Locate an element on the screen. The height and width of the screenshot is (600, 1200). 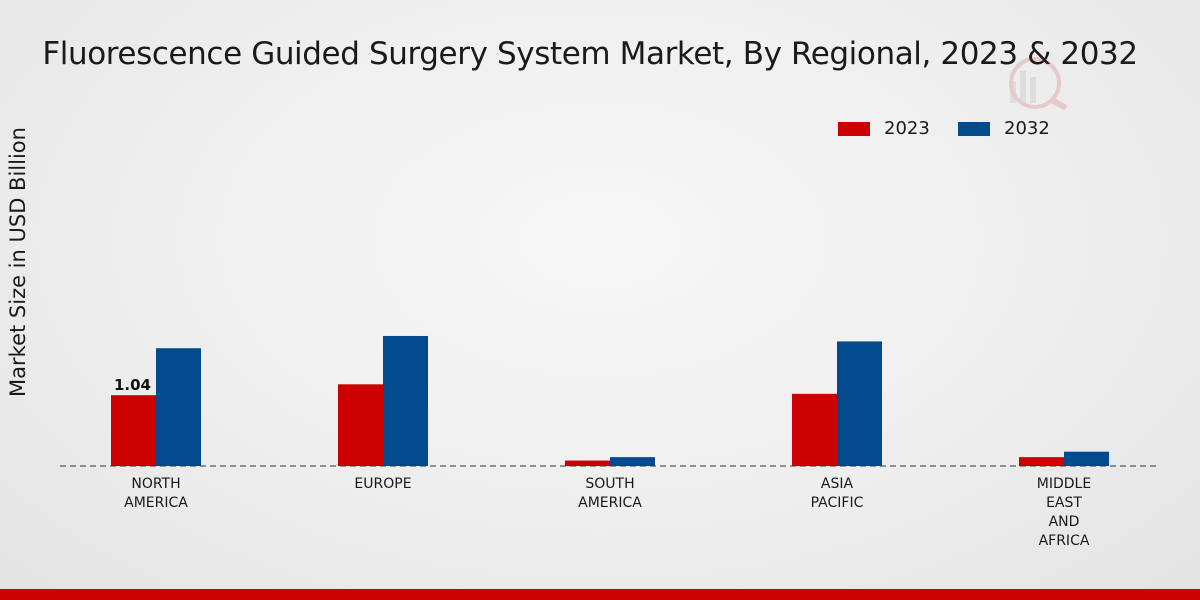
x-tick-label: EAST is located at coordinates (1064, 503).